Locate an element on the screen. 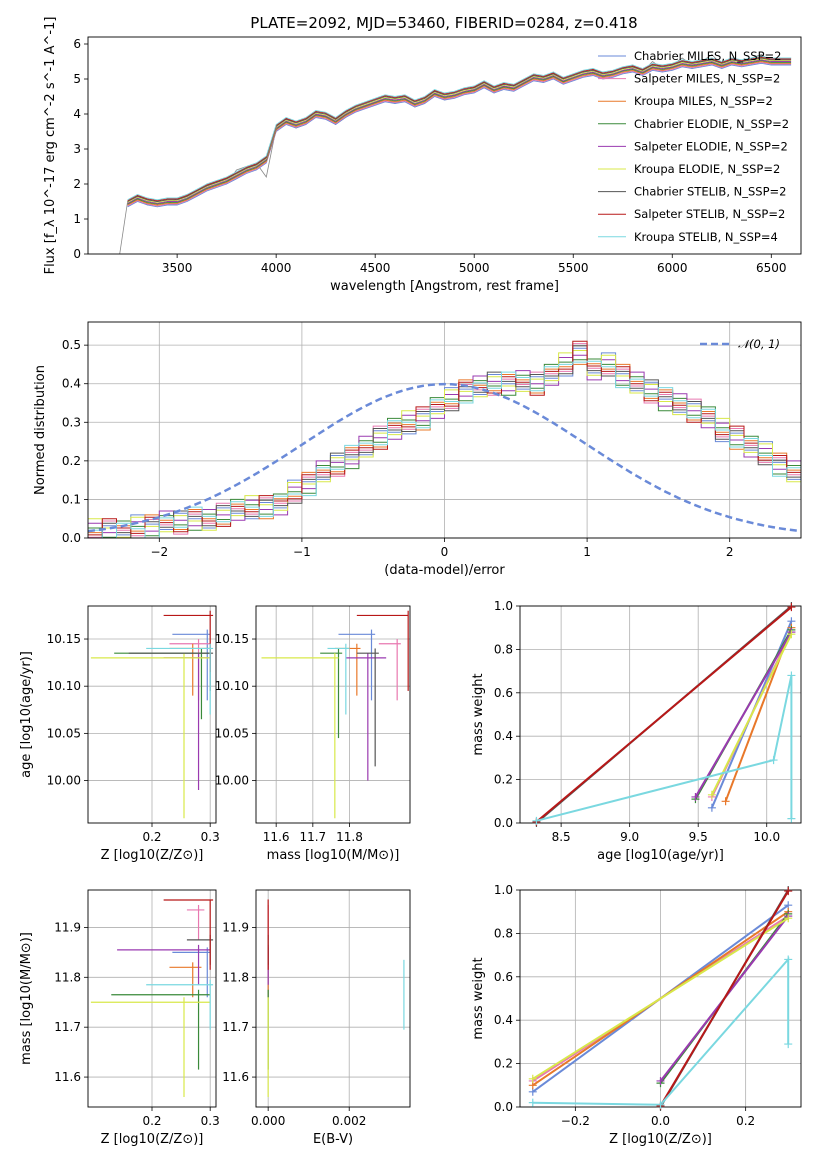 This screenshot has height=1174, width=819. x-axis-label: mass [log10(M/M⊙)] is located at coordinates (333, 855).